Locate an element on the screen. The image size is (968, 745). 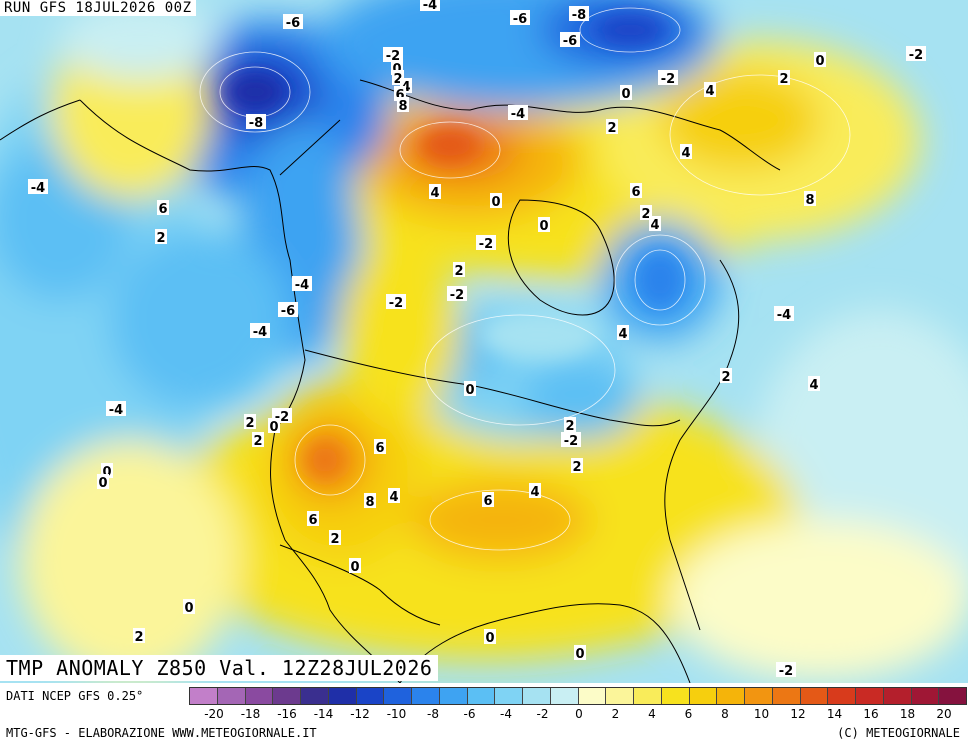
legend-tick-label: -16 is located at coordinates (287, 714).